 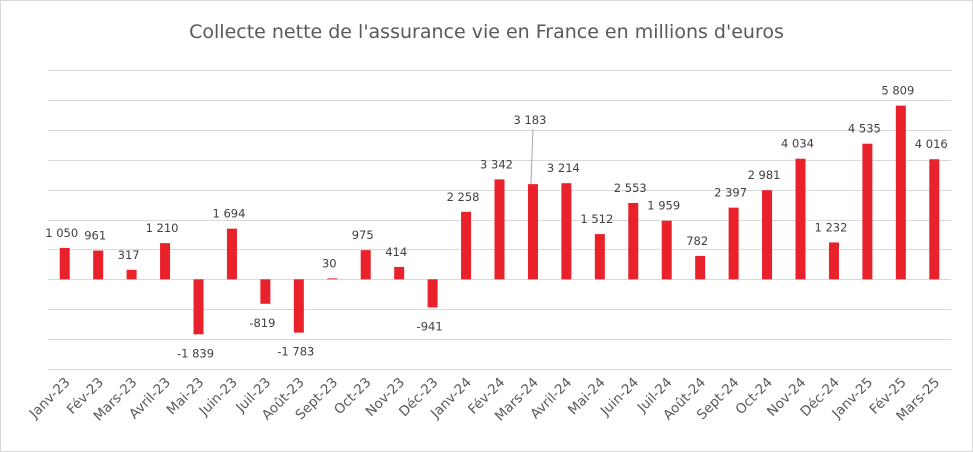 What do you see at coordinates (50, 399) in the screenshot?
I see `x-tick-label: Janv-23` at bounding box center [50, 399].